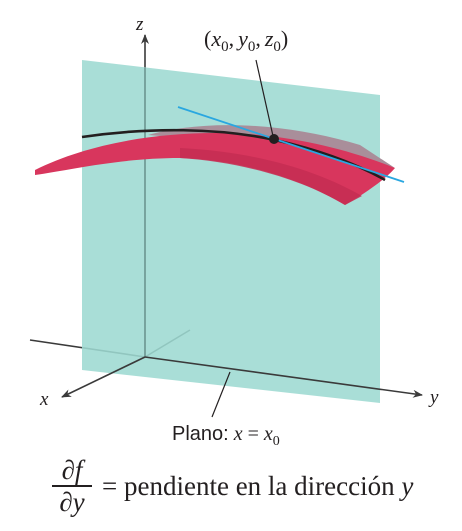 The width and height of the screenshot is (462, 531). I want to click on intersection-curve, so click(233, 155).